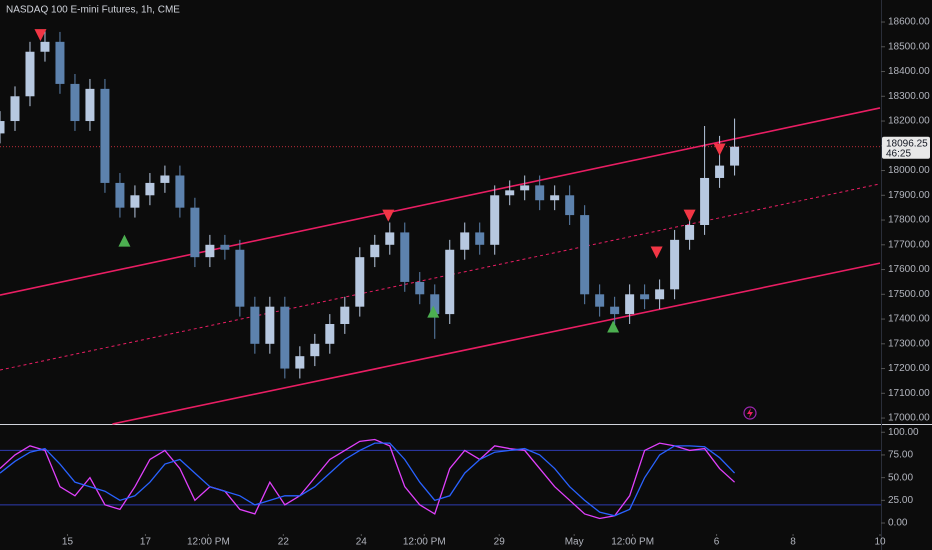 This screenshot has height=550, width=932. I want to click on x-tick-label: May, so click(574, 542).